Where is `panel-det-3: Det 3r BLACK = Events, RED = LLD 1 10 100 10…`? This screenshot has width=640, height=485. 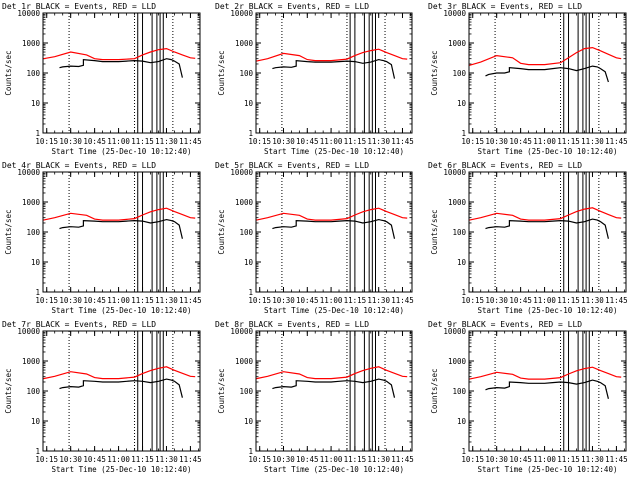 panel-det-3: Det 3r BLACK = Events, RED = LLD 1 10 100 10… is located at coordinates (528, 79).